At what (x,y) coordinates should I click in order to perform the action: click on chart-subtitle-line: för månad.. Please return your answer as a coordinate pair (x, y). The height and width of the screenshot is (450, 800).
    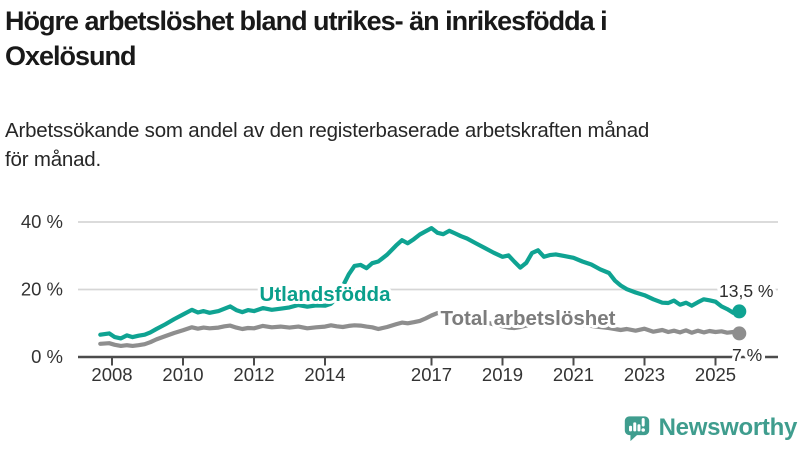
    Looking at the image, I should click on (53, 159).